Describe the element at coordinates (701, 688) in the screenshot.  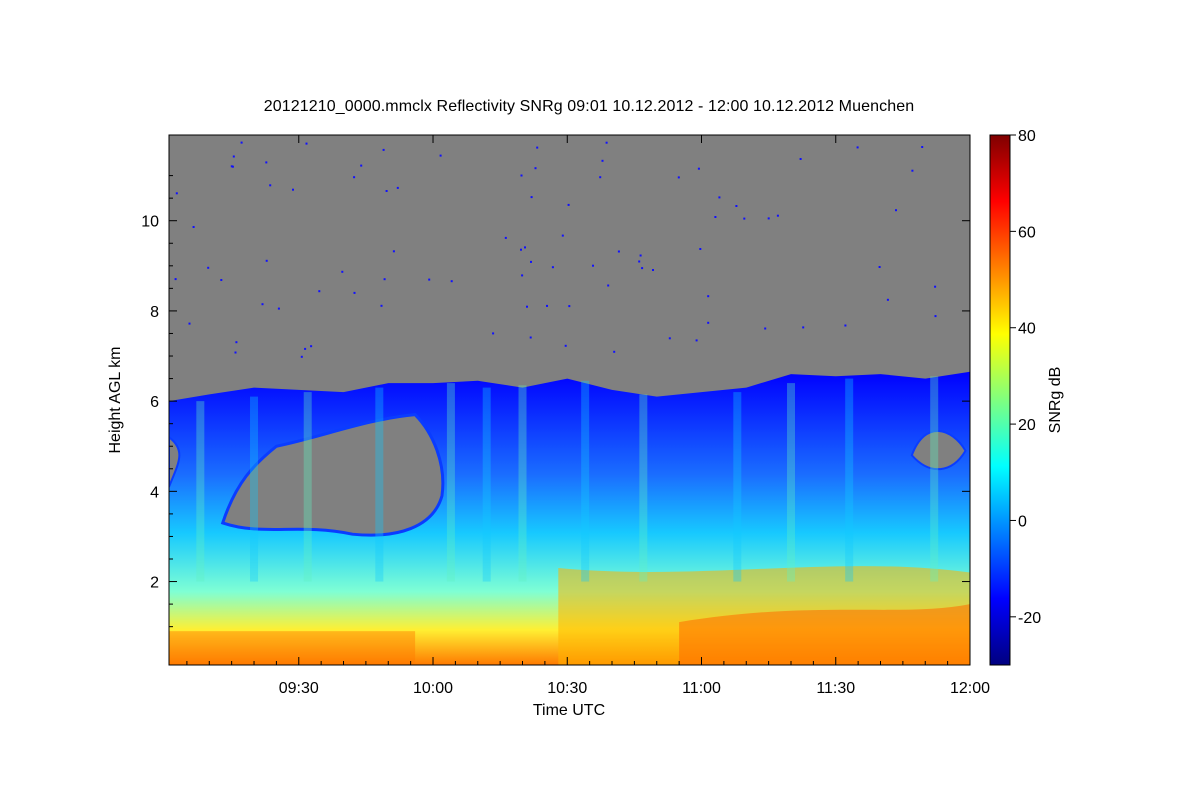
I see `x-tick-label: 11:00` at that location.